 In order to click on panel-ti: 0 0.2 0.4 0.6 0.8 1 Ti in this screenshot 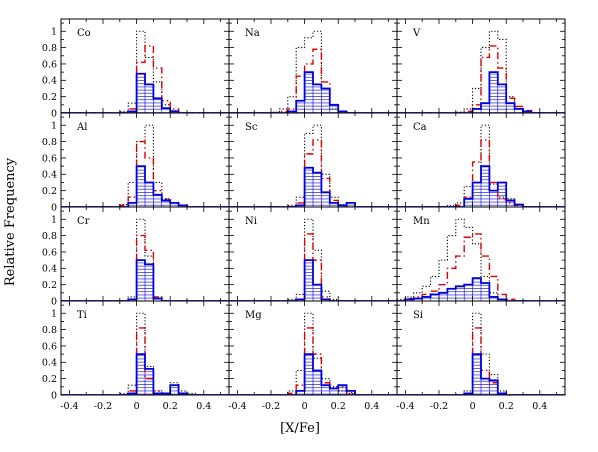, I will do `click(136, 350)`.